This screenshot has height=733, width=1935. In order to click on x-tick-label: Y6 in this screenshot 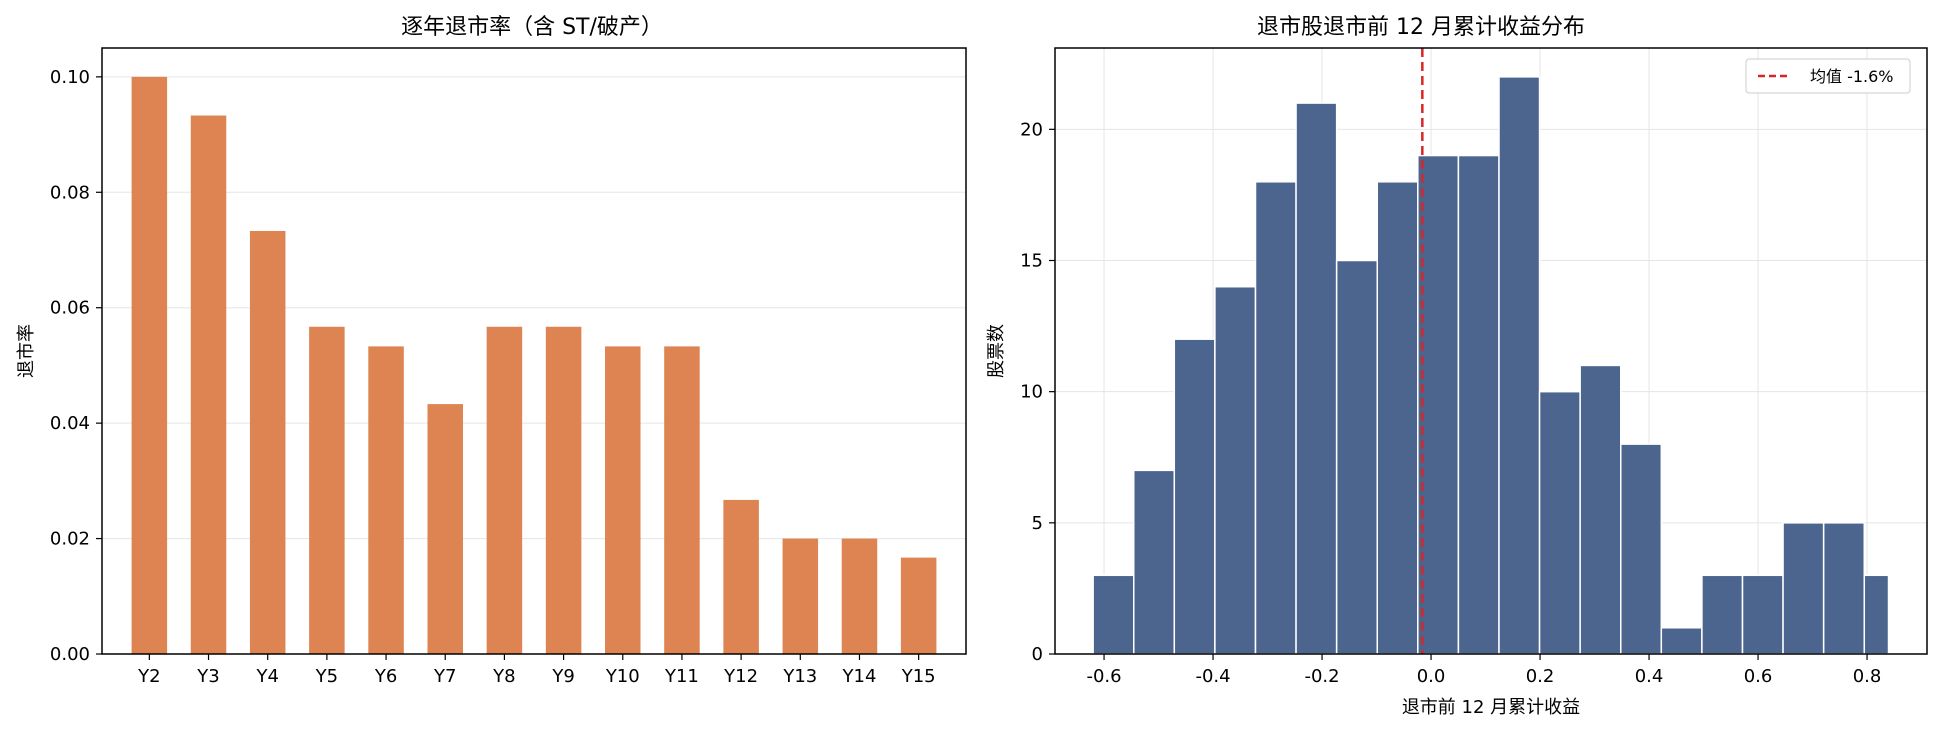, I will do `click(385, 676)`.